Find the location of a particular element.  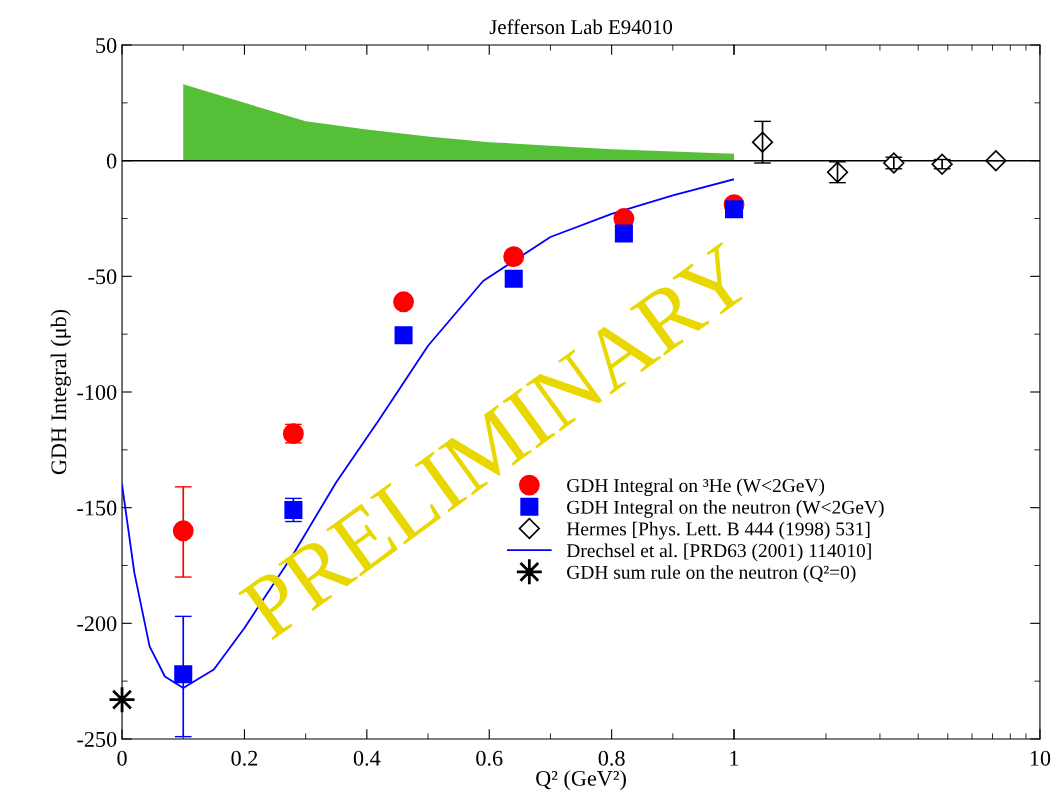

y-tick-label: 0 is located at coordinates (111, 161).